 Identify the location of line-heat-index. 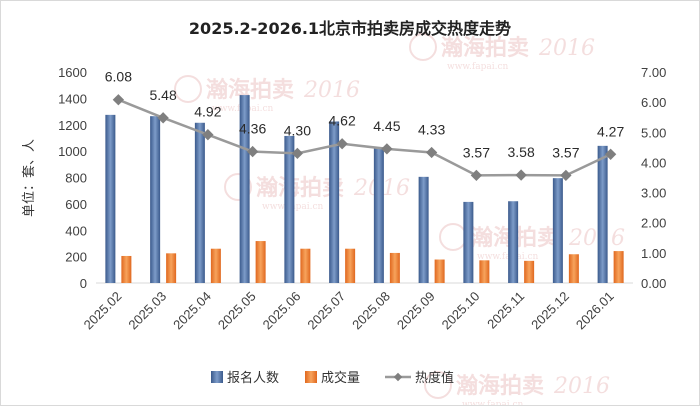
(364, 137).